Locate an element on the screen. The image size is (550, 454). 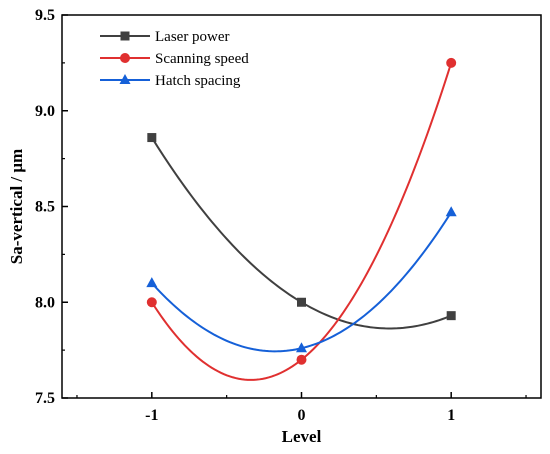
y-tick-label: 9.5 is located at coordinates (45, 15).